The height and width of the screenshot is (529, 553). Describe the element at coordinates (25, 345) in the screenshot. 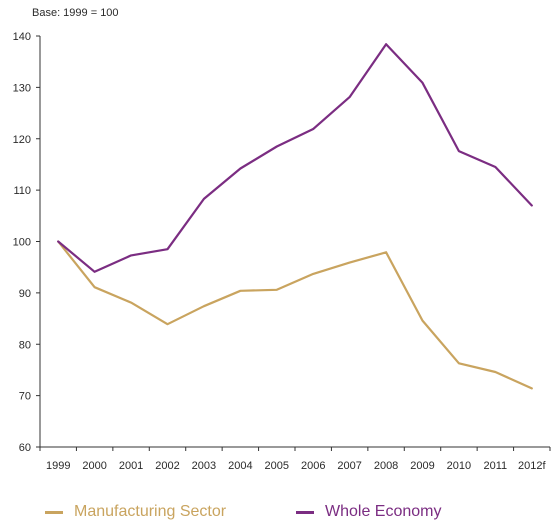

I see `y-tick-label: 80` at that location.